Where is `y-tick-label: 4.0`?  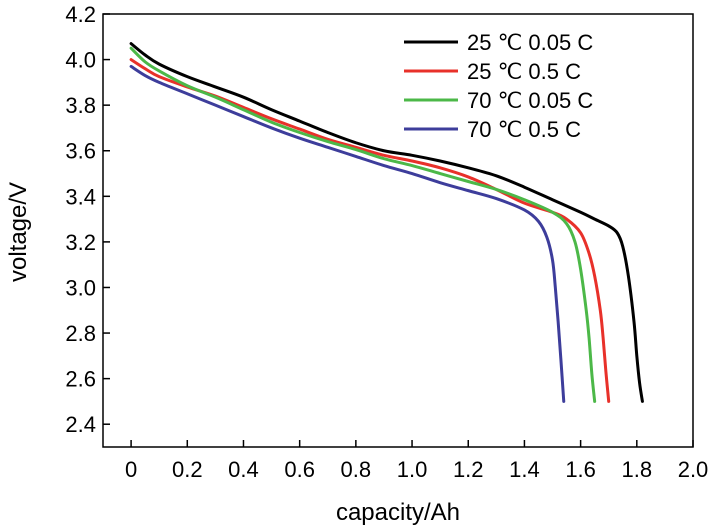
y-tick-label: 4.0 is located at coordinates (80, 60).